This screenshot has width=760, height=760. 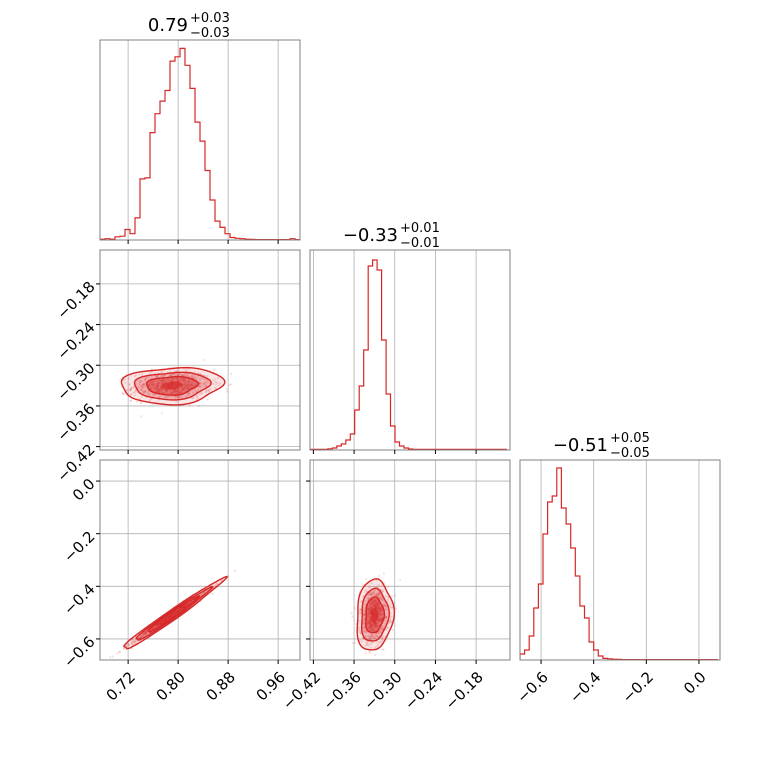 I want to click on x-tick-label: 0.88, so click(x=221, y=686).